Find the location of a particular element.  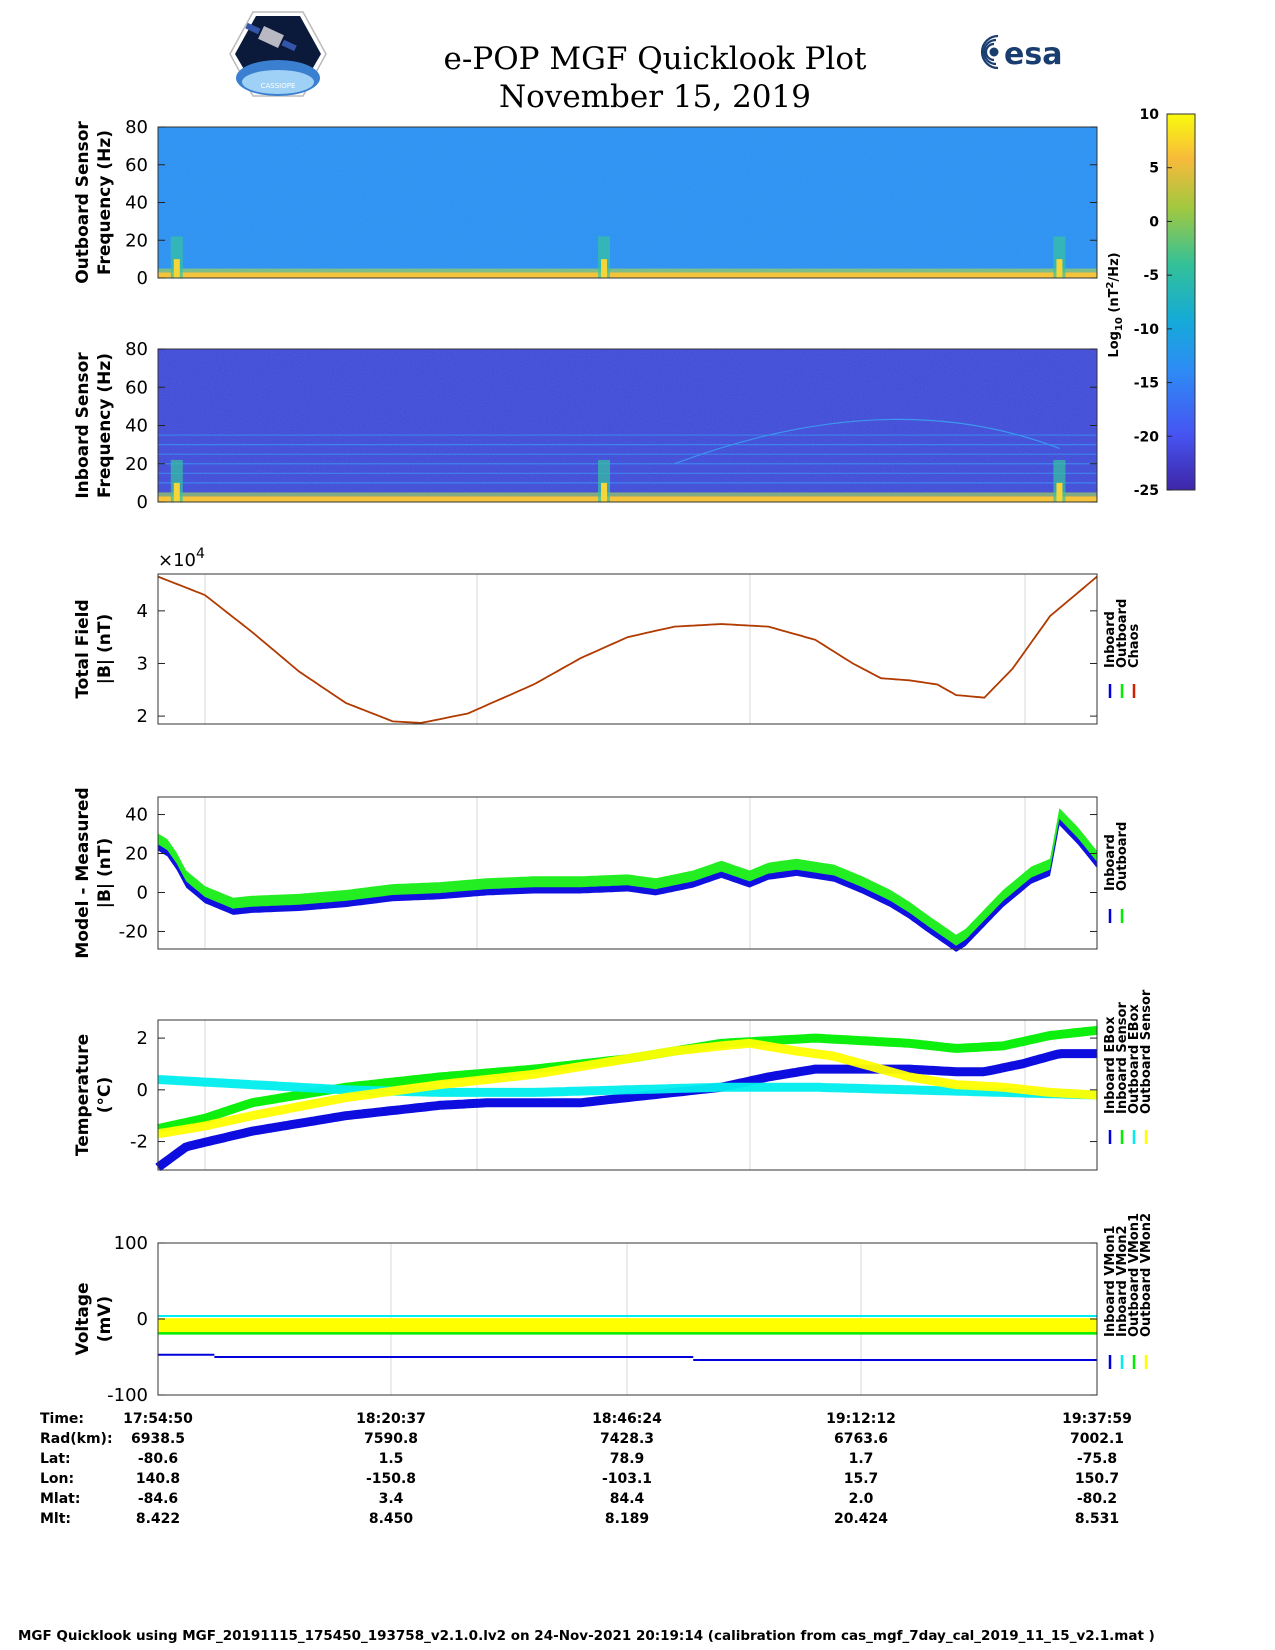

voltage-ytick-label-1: 0 is located at coordinates (142, 1319).